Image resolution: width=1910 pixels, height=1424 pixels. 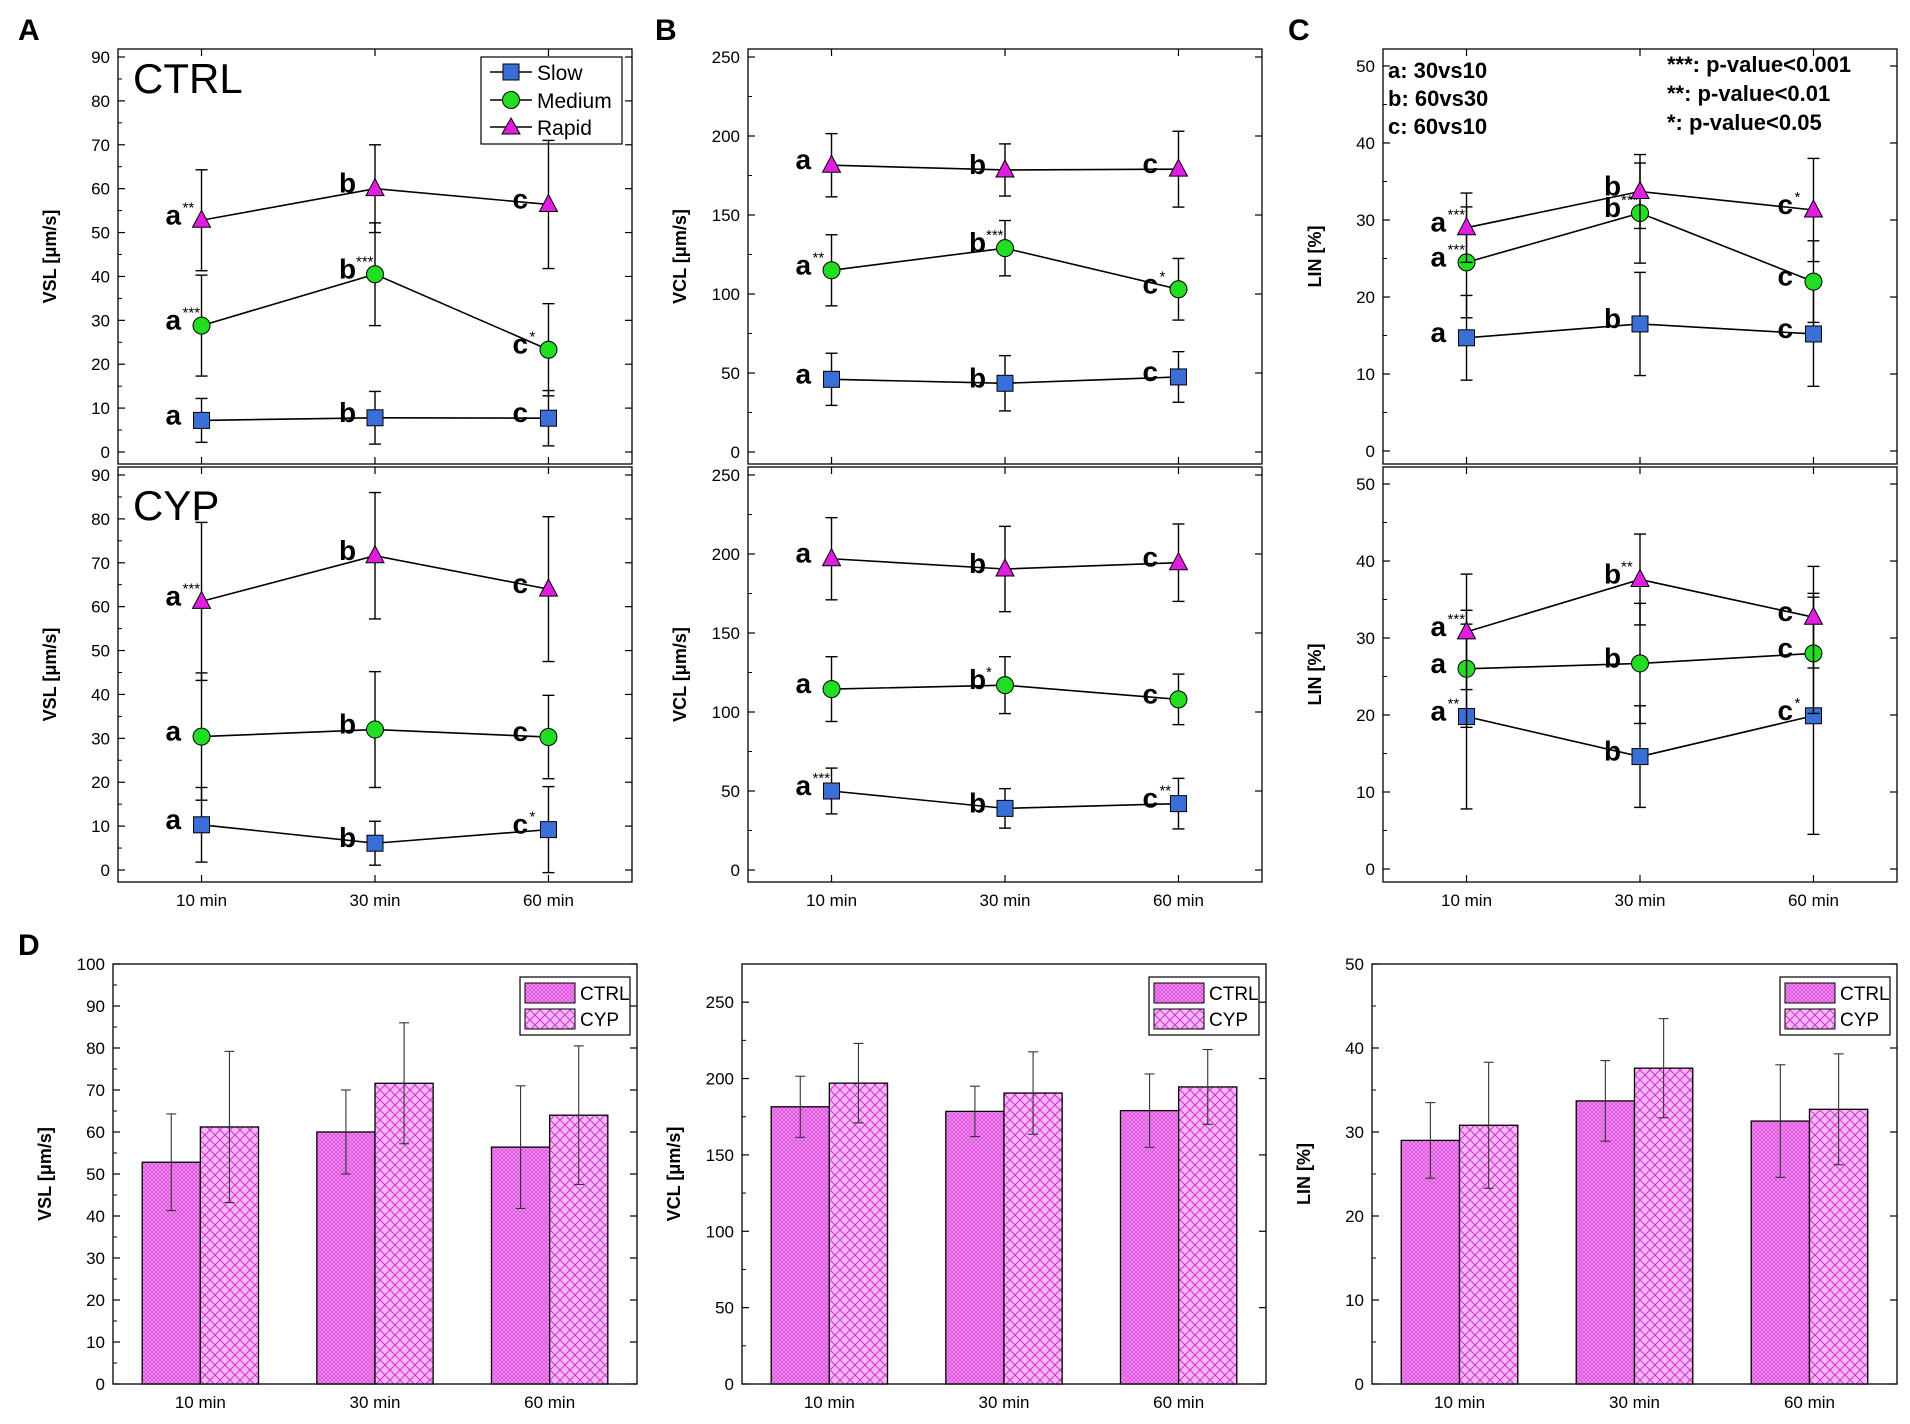 I want to click on series-rapid: a b c, so click(x=992, y=169).